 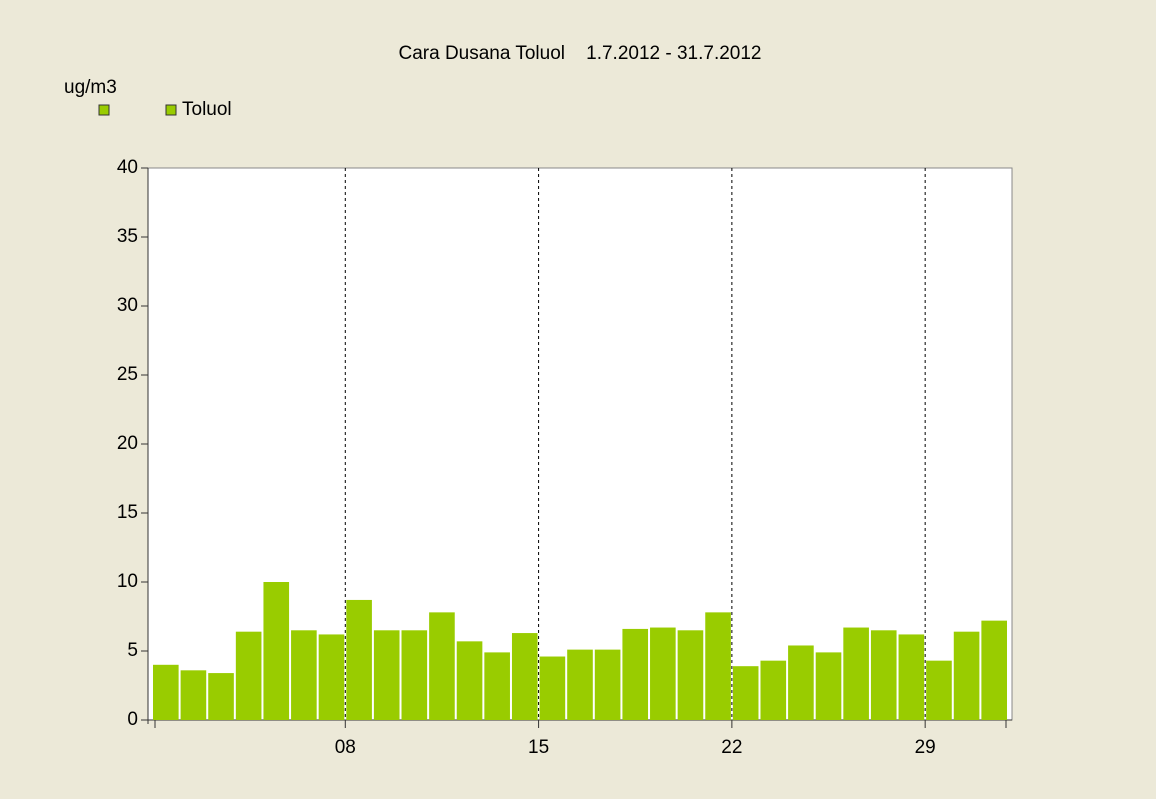 What do you see at coordinates (132, 650) in the screenshot?
I see `y-tick-label: 5` at bounding box center [132, 650].